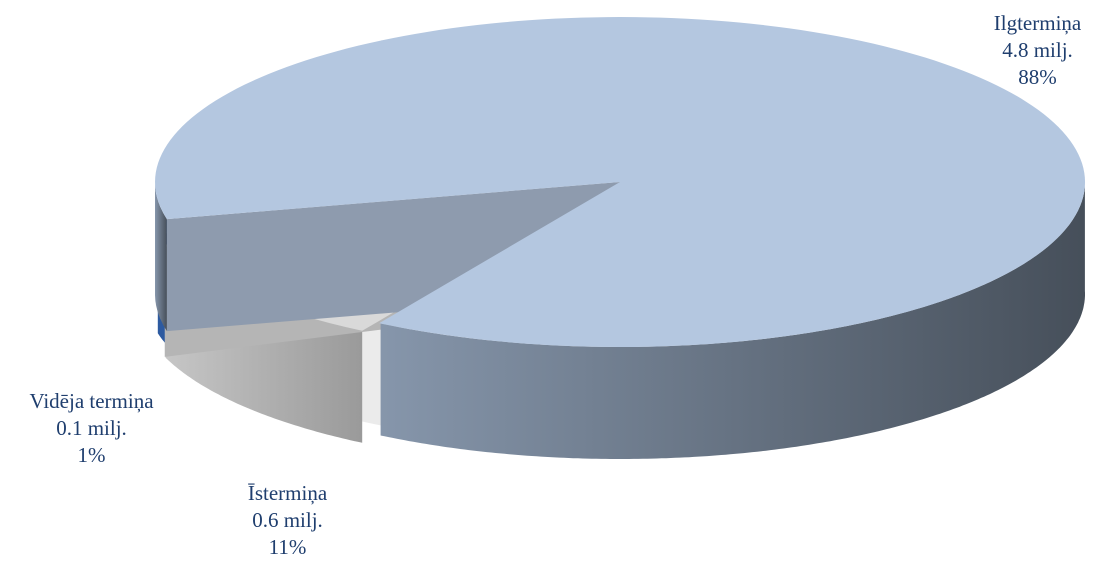  I want to click on label-videja-termina-value: 0.1 milj., so click(91, 428).